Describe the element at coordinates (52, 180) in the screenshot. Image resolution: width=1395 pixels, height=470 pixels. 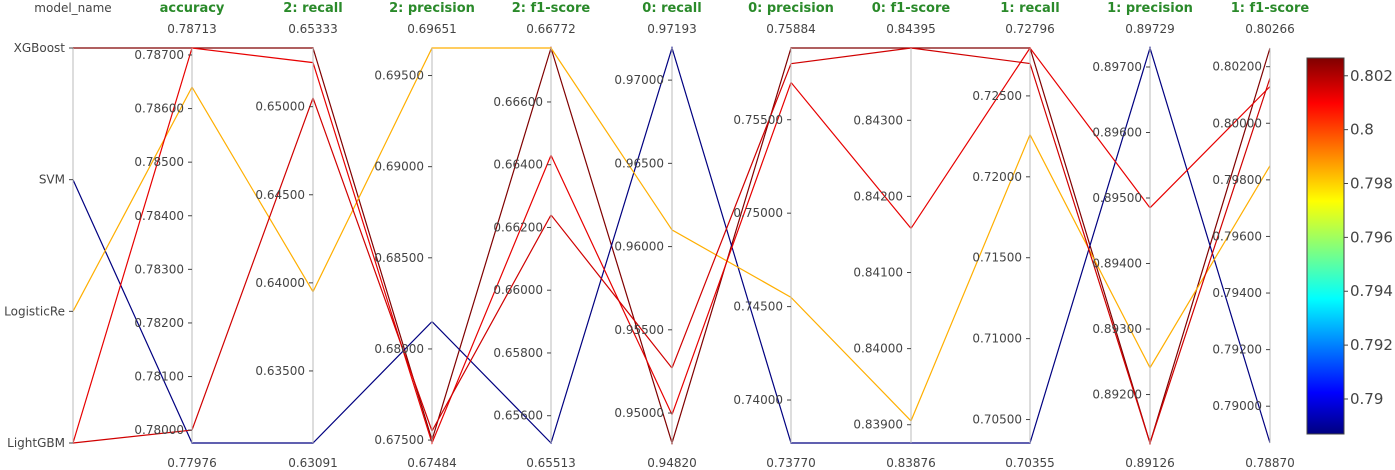
I see `category-label: SVM` at that location.